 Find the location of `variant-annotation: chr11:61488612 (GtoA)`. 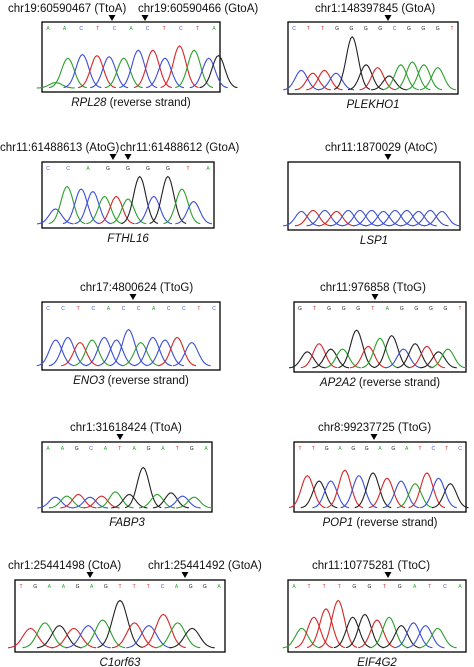

variant-annotation: chr11:61488612 (GtoA) is located at coordinates (180, 148).